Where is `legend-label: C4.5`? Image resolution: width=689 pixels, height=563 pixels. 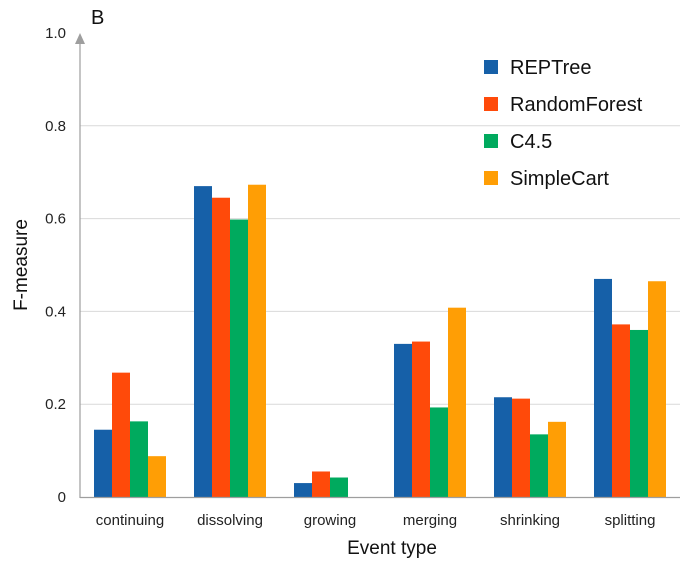
legend-label: C4.5 is located at coordinates (531, 142).